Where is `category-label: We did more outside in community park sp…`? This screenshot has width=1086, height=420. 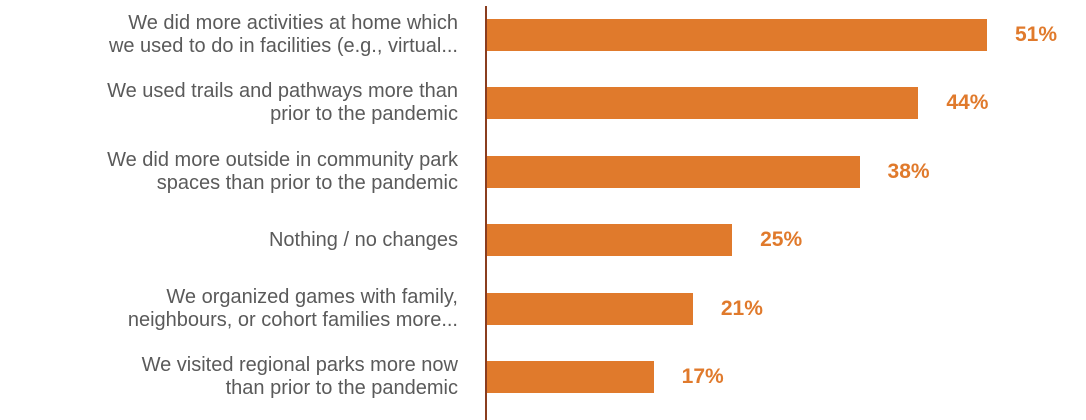 category-label: We did more outside in community park sp… is located at coordinates (282, 171).